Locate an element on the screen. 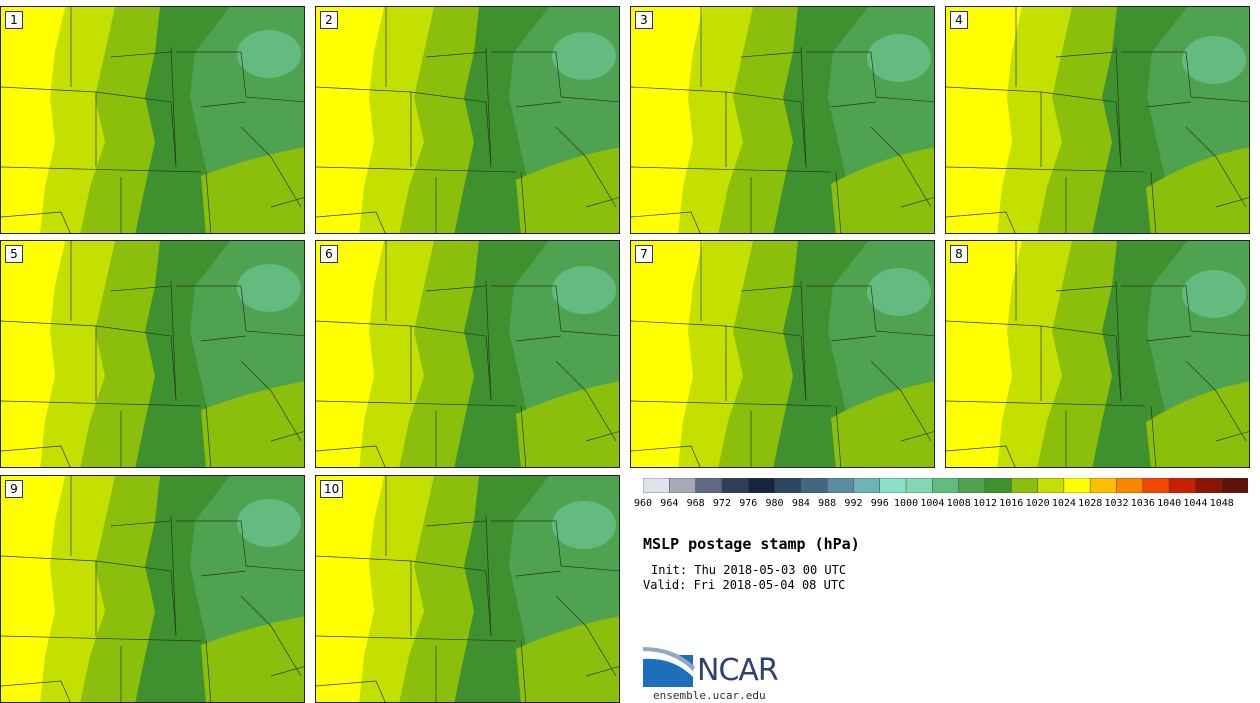  colorbar-tick-label: 960 is located at coordinates (643, 503).